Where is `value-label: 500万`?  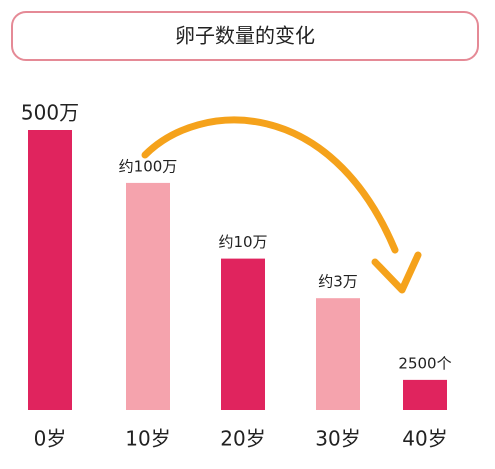
value-label: 500万 is located at coordinates (50, 113).